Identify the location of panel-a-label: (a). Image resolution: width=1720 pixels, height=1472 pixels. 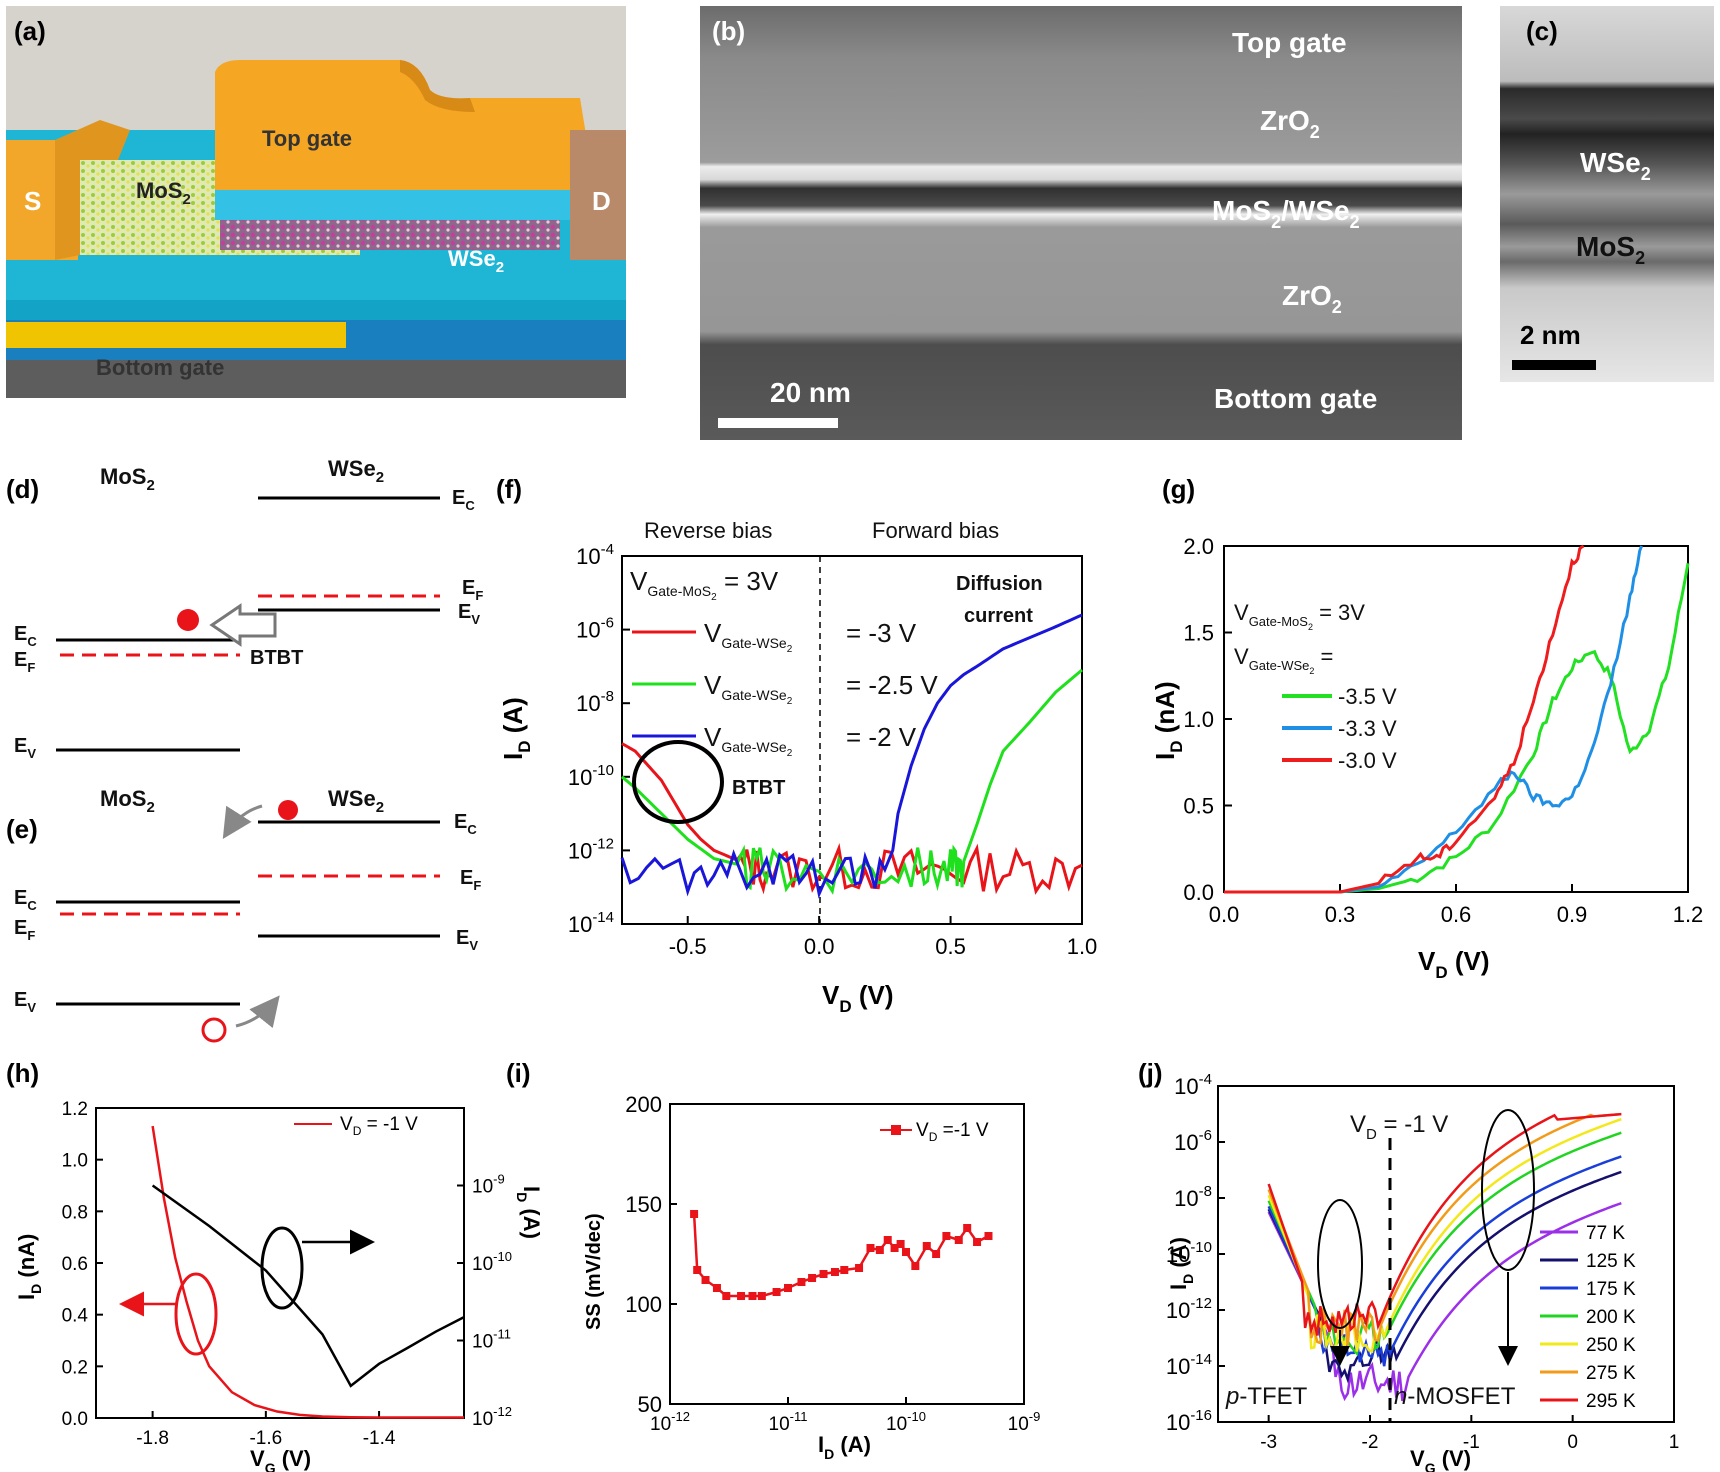
(30, 31).